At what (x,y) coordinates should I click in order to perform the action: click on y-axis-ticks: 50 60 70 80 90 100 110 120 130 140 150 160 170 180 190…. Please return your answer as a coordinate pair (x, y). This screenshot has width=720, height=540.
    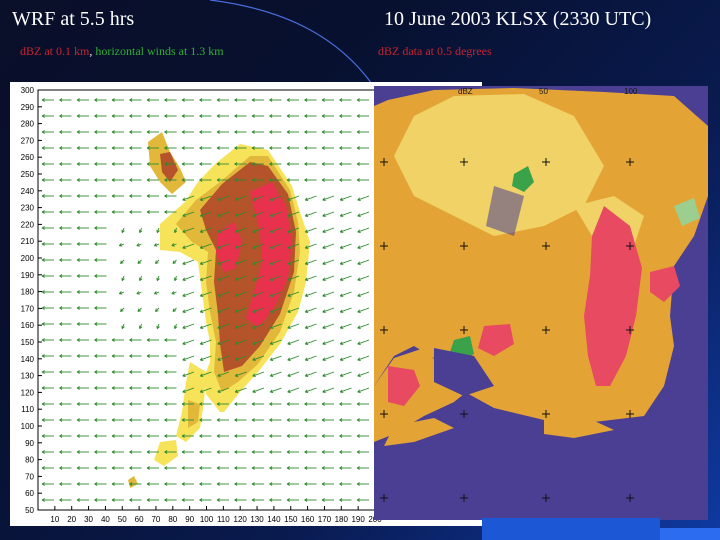
    Looking at the image, I should click on (31, 300).